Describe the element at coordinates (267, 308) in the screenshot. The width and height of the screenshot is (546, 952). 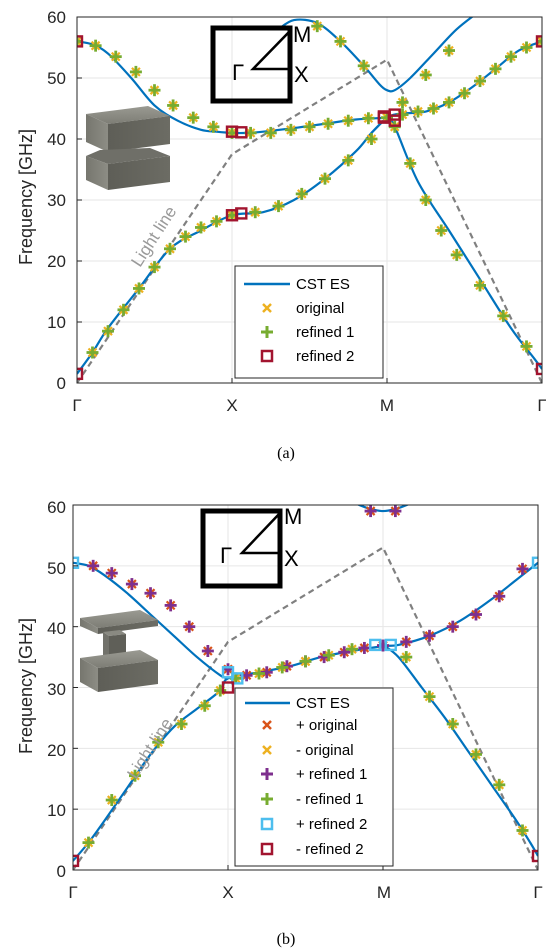
I see `legend-swatch-original` at that location.